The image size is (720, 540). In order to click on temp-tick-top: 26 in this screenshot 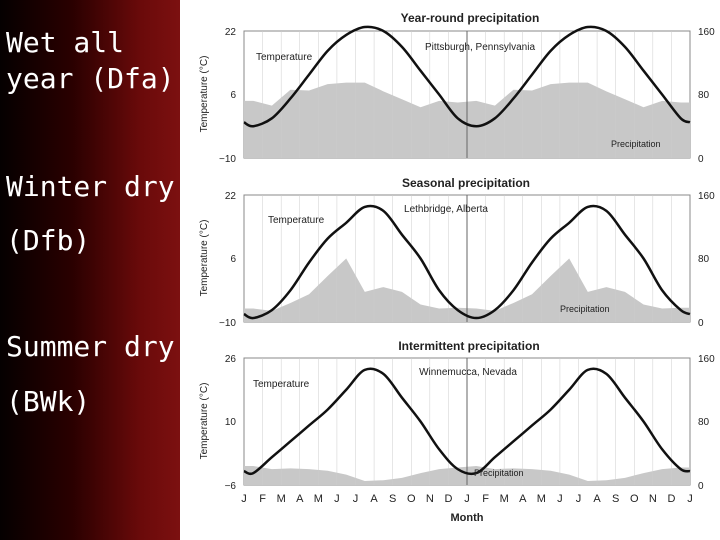, I will do `click(231, 359)`.